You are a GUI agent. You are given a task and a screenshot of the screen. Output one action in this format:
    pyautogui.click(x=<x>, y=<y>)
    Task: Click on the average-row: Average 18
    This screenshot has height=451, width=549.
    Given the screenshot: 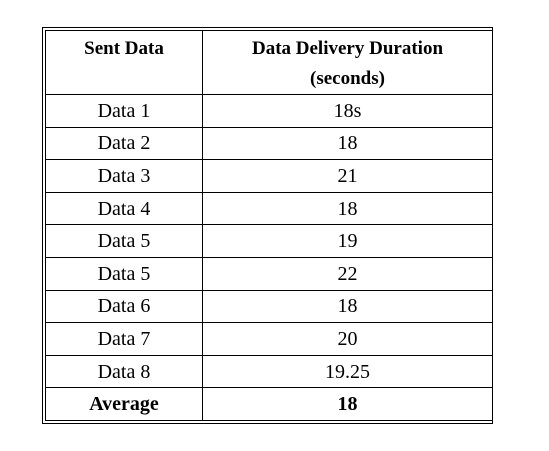 What is the action you would take?
    pyautogui.click(x=269, y=404)
    